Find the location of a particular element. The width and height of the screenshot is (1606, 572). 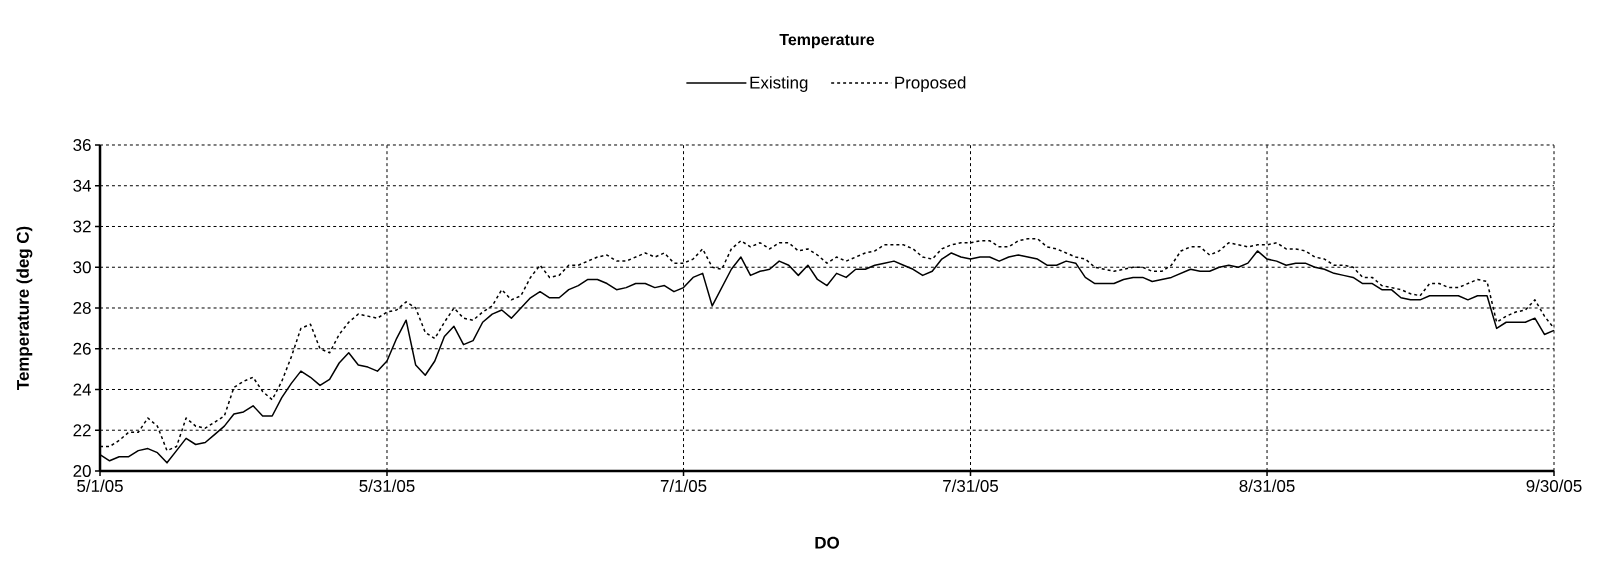

y-tick-label: 20 is located at coordinates (82, 470).